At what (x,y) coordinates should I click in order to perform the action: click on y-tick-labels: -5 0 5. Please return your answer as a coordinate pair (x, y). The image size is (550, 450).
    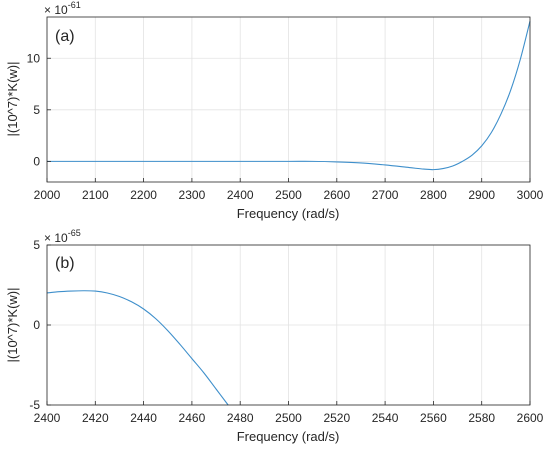
    Looking at the image, I should click on (34, 325).